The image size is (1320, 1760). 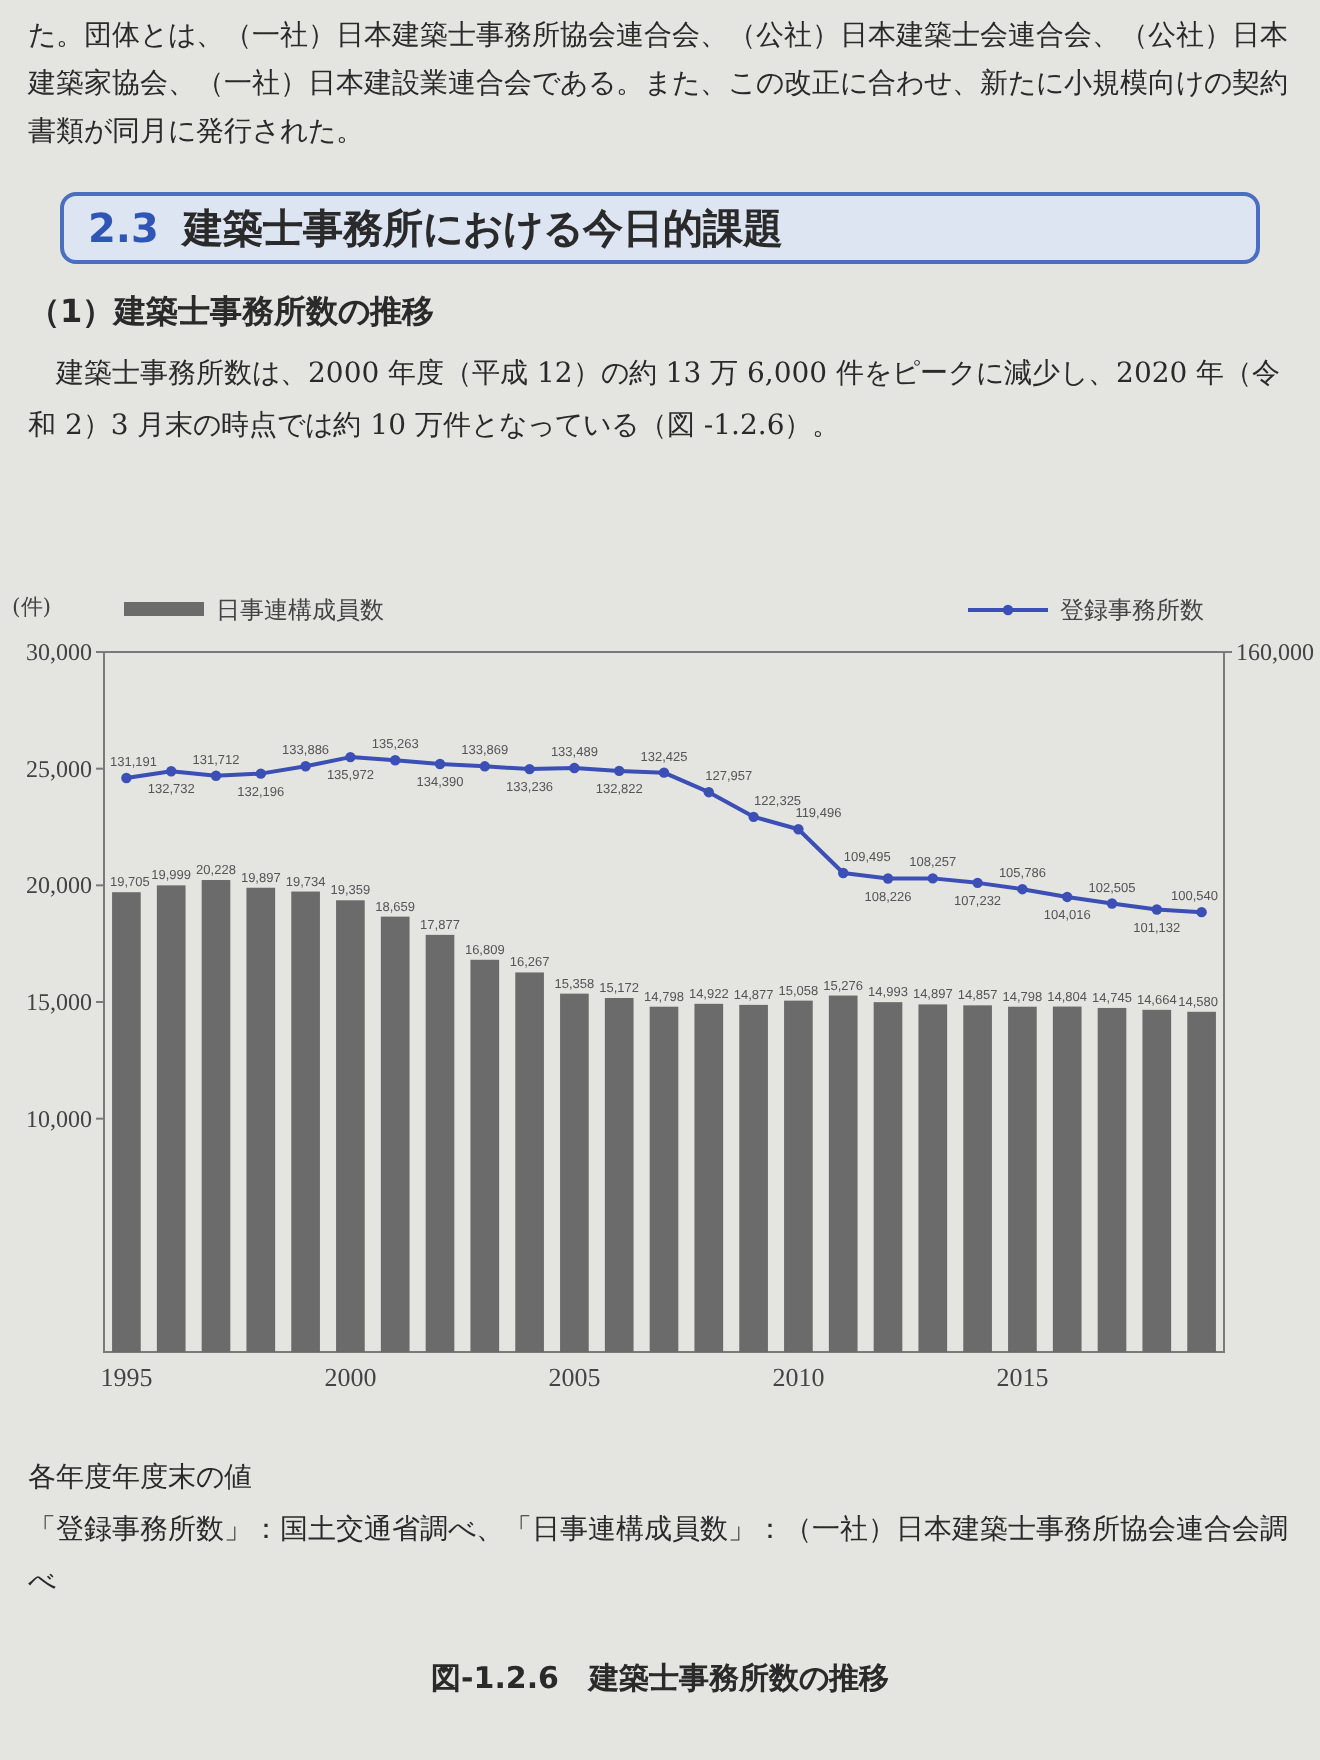 I want to click on legend-label: 登録事務所数, so click(x=1132, y=610).